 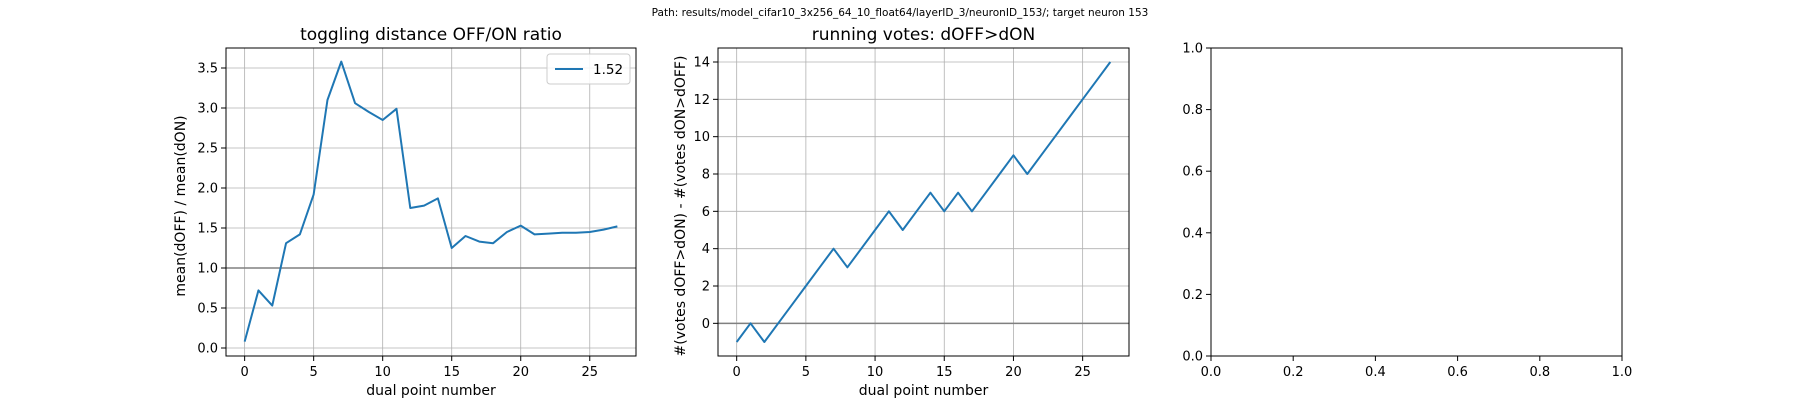 I want to click on y-axis-label: #(votes dOFF>dON) - #(votes dON>dOFF), so click(x=681, y=206).